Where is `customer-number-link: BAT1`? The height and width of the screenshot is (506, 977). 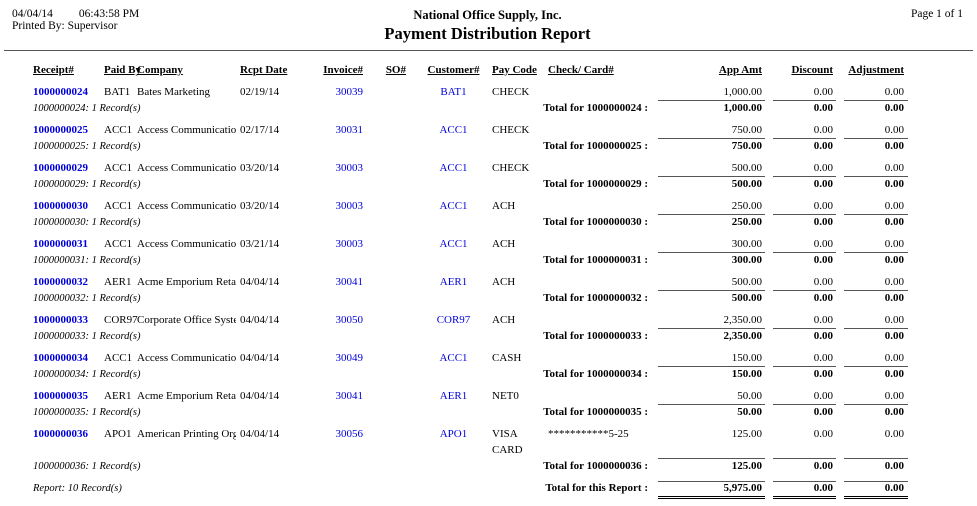 customer-number-link: BAT1 is located at coordinates (453, 92).